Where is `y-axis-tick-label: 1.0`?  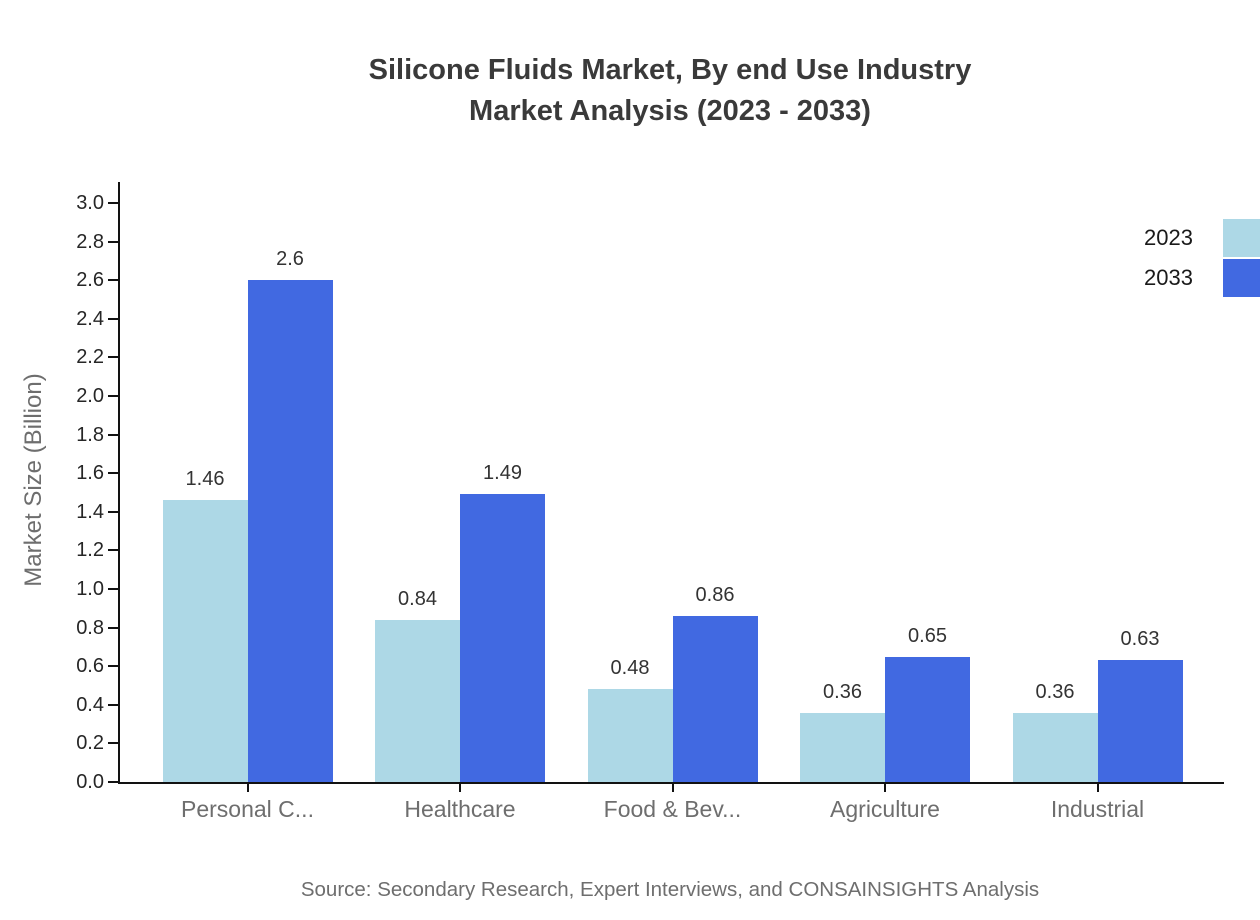
y-axis-tick-label: 1.0 is located at coordinates (90, 589).